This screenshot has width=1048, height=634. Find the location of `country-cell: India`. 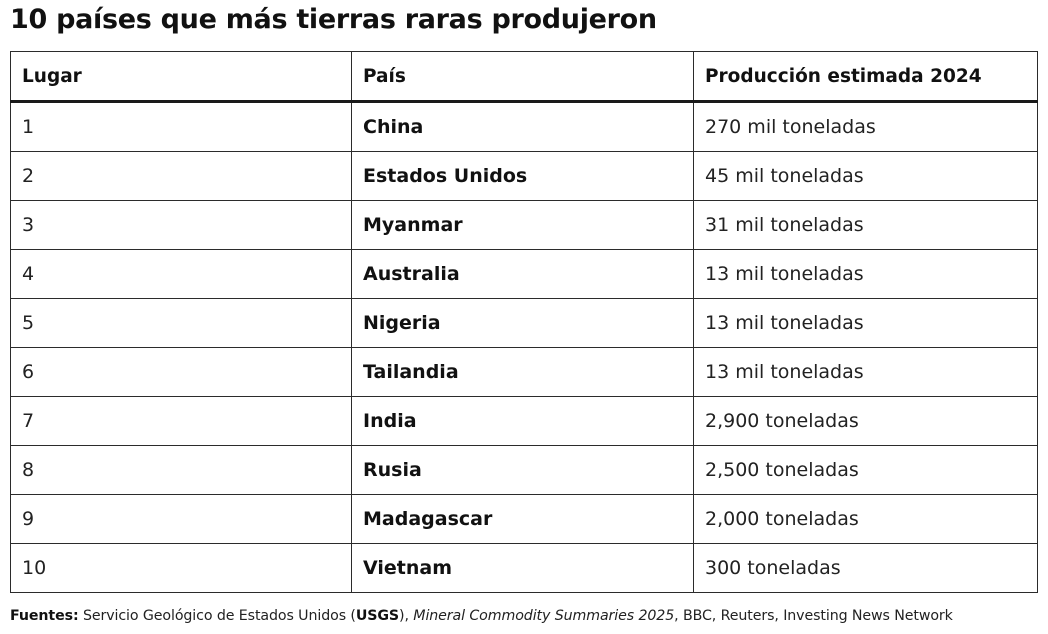

country-cell: India is located at coordinates (522, 421).